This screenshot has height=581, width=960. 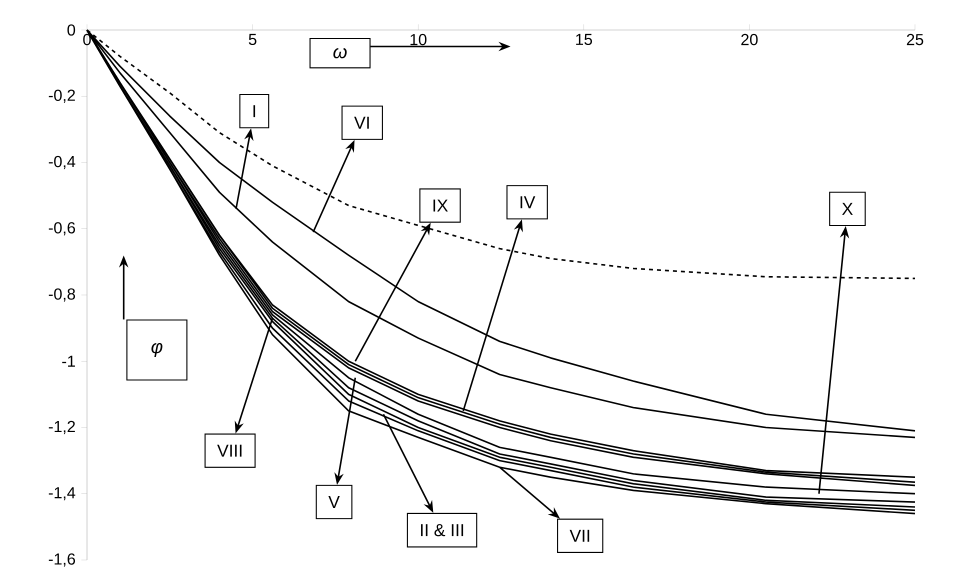 I want to click on x-tick-label: 10, so click(x=418, y=40).